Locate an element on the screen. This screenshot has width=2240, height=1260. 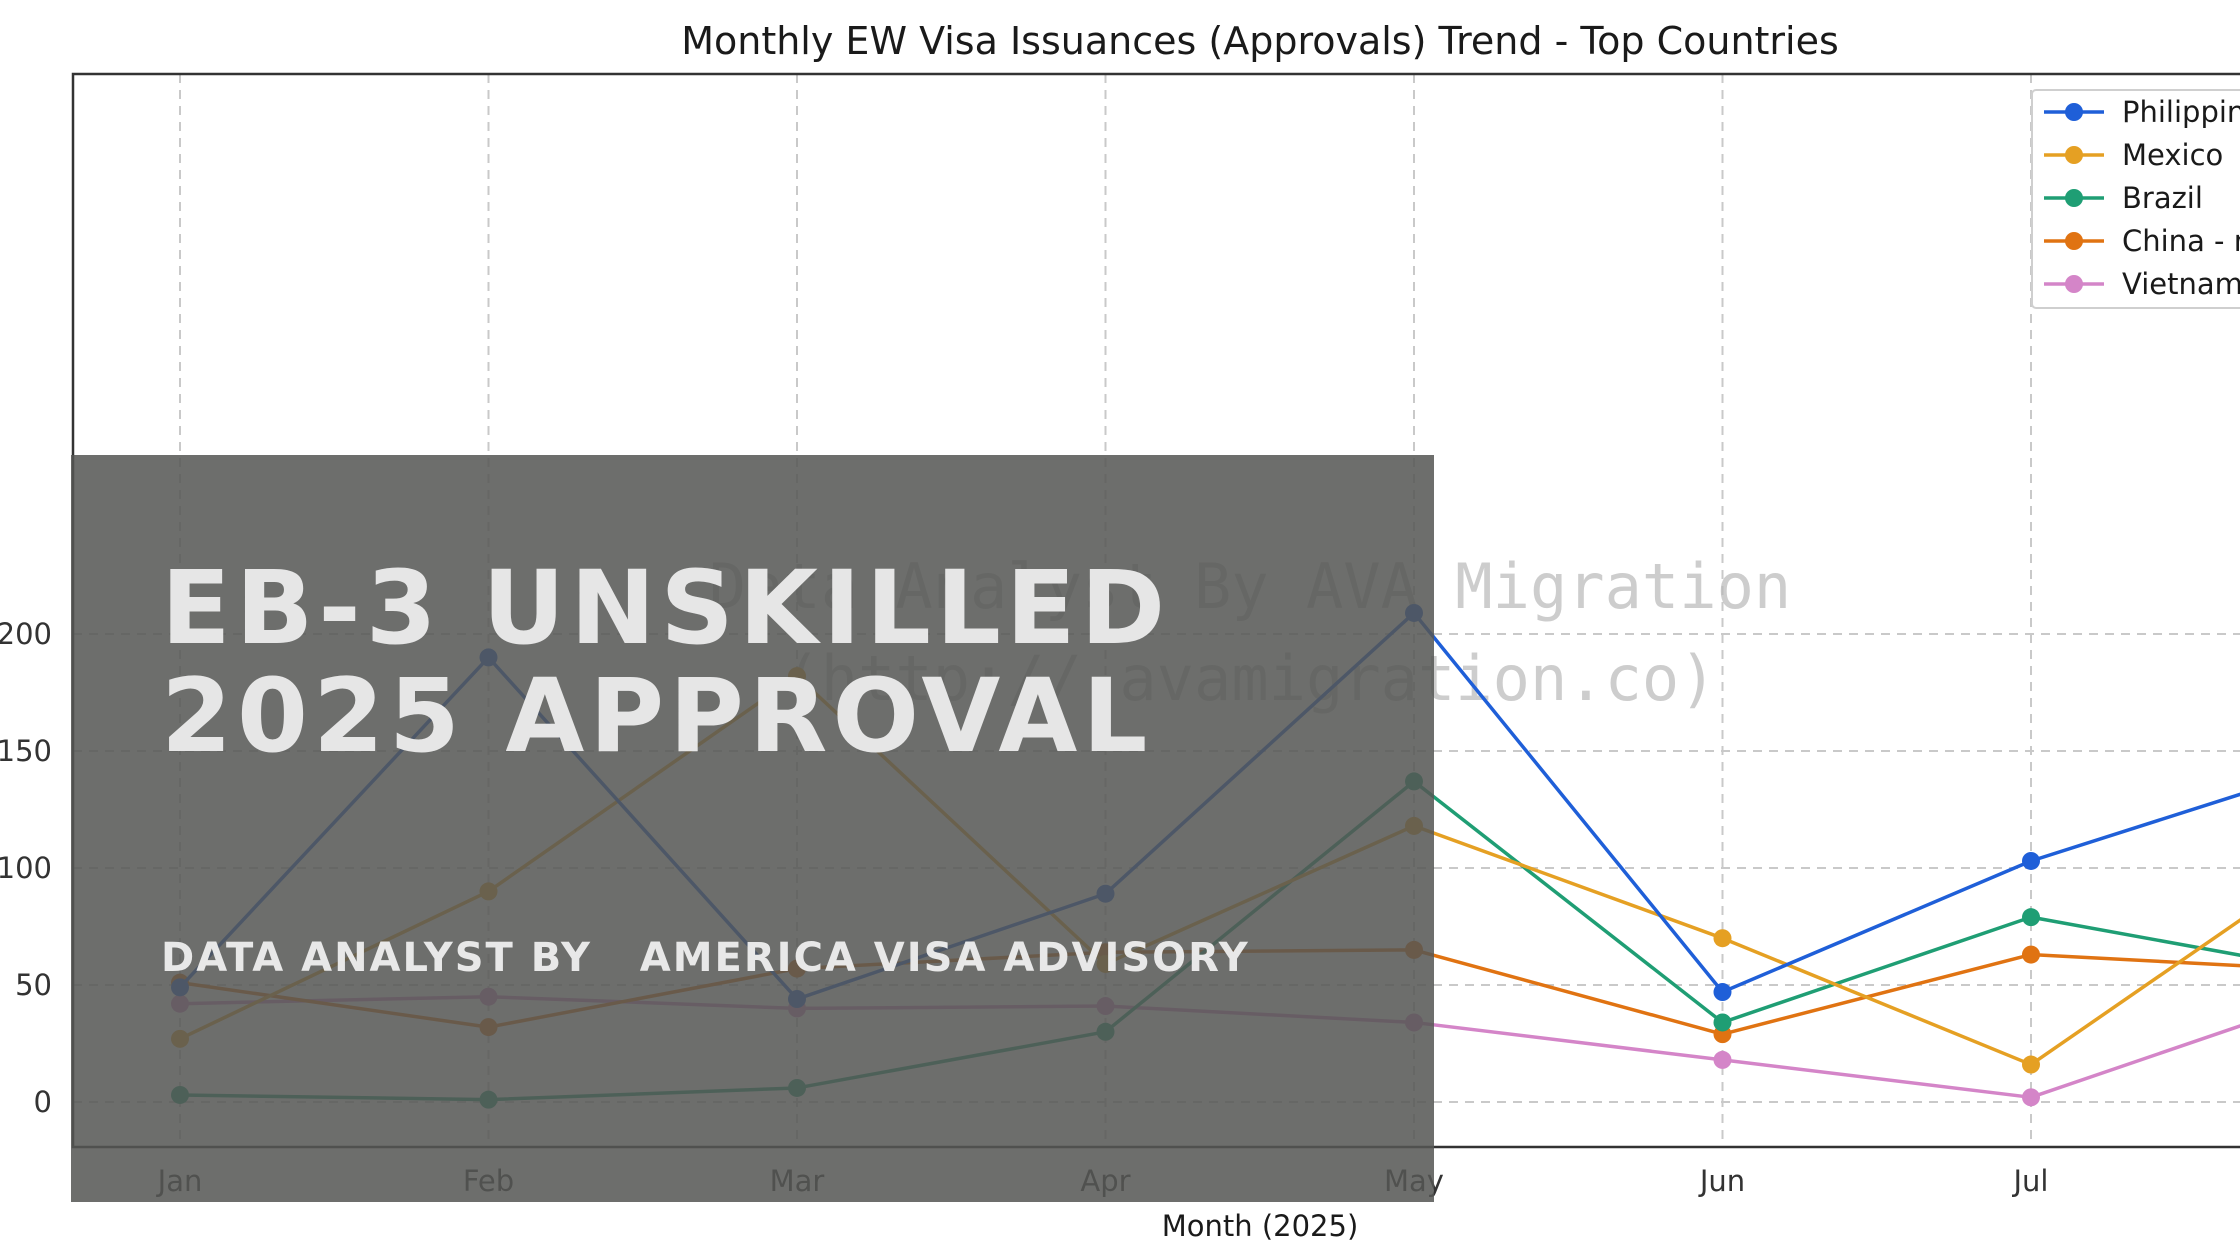
x-axis-title: Month (2025) is located at coordinates (1260, 1226).